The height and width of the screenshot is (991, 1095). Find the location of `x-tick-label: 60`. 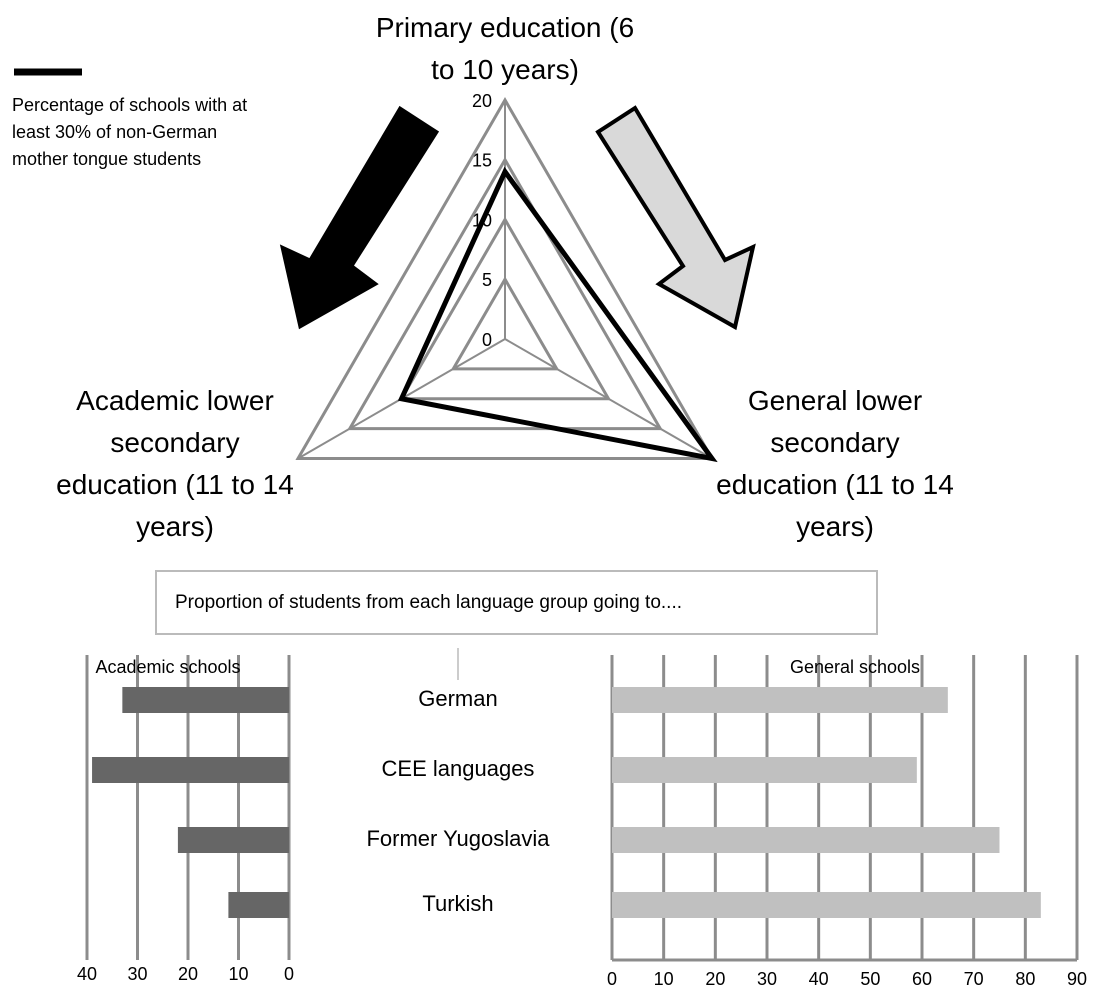

x-tick-label: 60 is located at coordinates (922, 979).